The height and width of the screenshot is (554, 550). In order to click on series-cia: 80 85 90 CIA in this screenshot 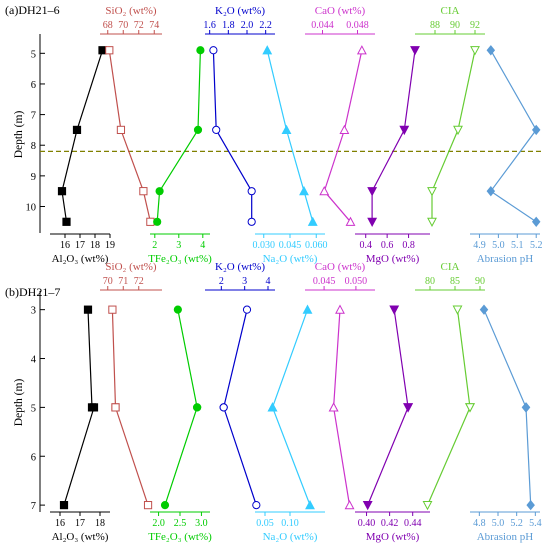, I will do `click(450, 386)`.